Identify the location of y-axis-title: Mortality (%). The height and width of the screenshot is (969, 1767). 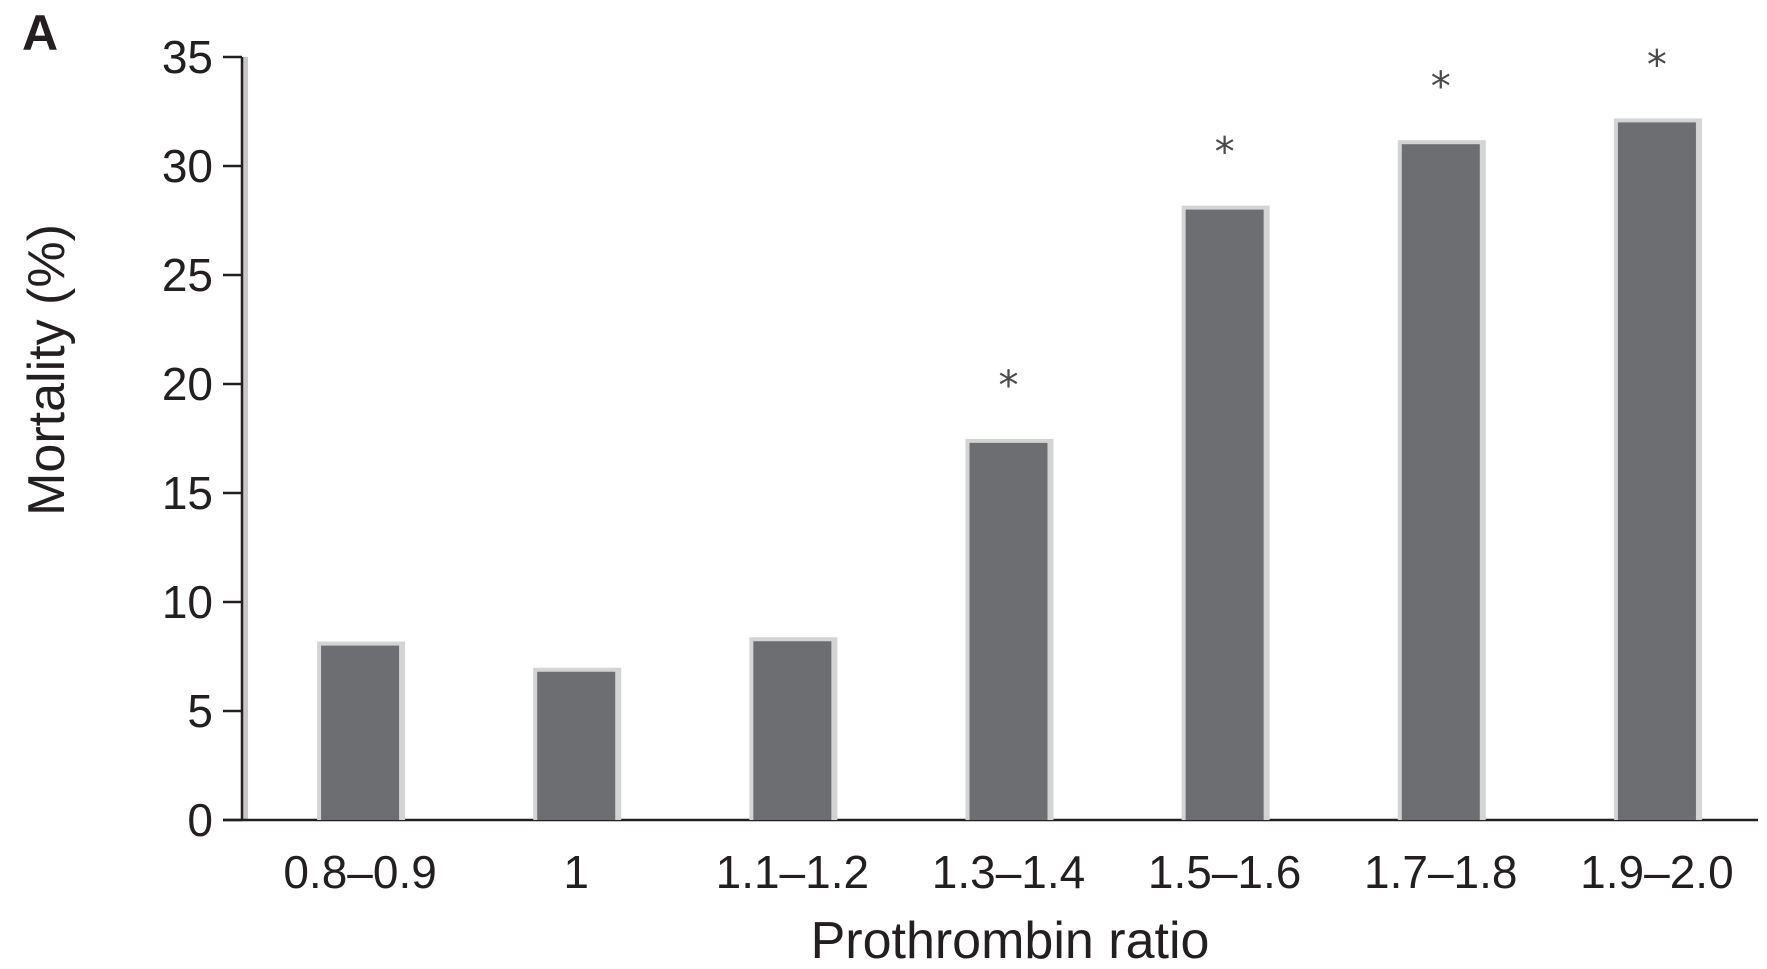
(47, 370).